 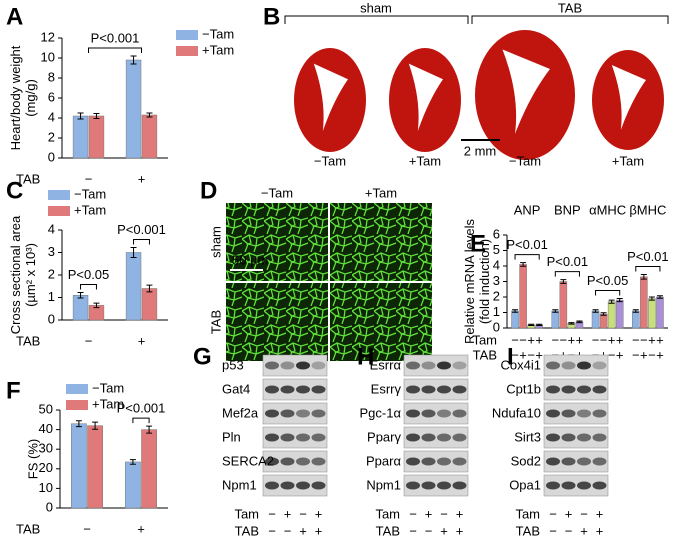 What do you see at coordinates (480, 150) in the screenshot?
I see `scale-label: 2 mm` at bounding box center [480, 150].